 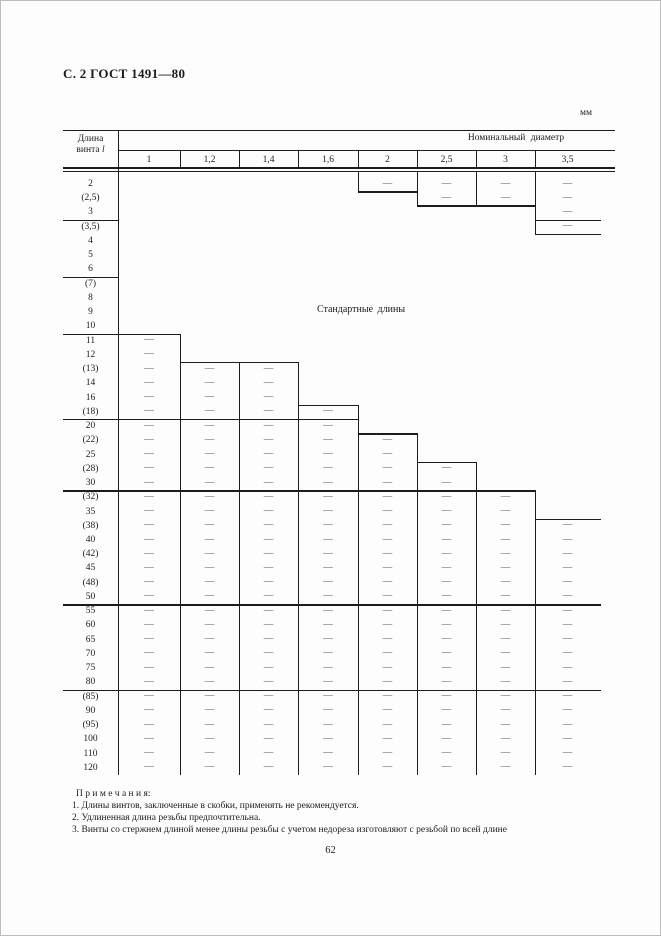 What do you see at coordinates (90, 297) in the screenshot?
I see `row-length-label: 8` at bounding box center [90, 297].